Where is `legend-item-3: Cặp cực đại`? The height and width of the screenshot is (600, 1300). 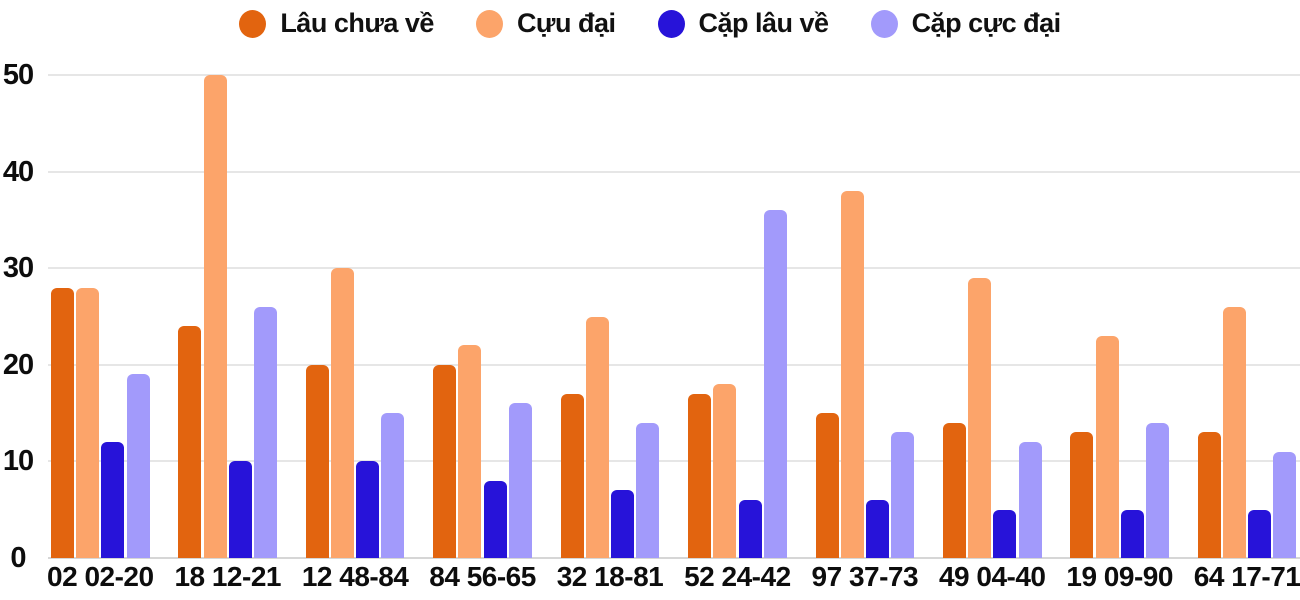
legend-item-3: Cặp cực đại is located at coordinates (966, 23).